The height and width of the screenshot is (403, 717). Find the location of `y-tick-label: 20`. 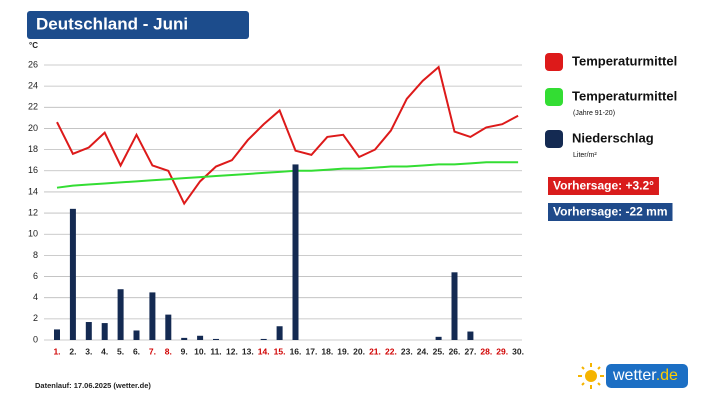

y-tick-label: 20 is located at coordinates (33, 128).